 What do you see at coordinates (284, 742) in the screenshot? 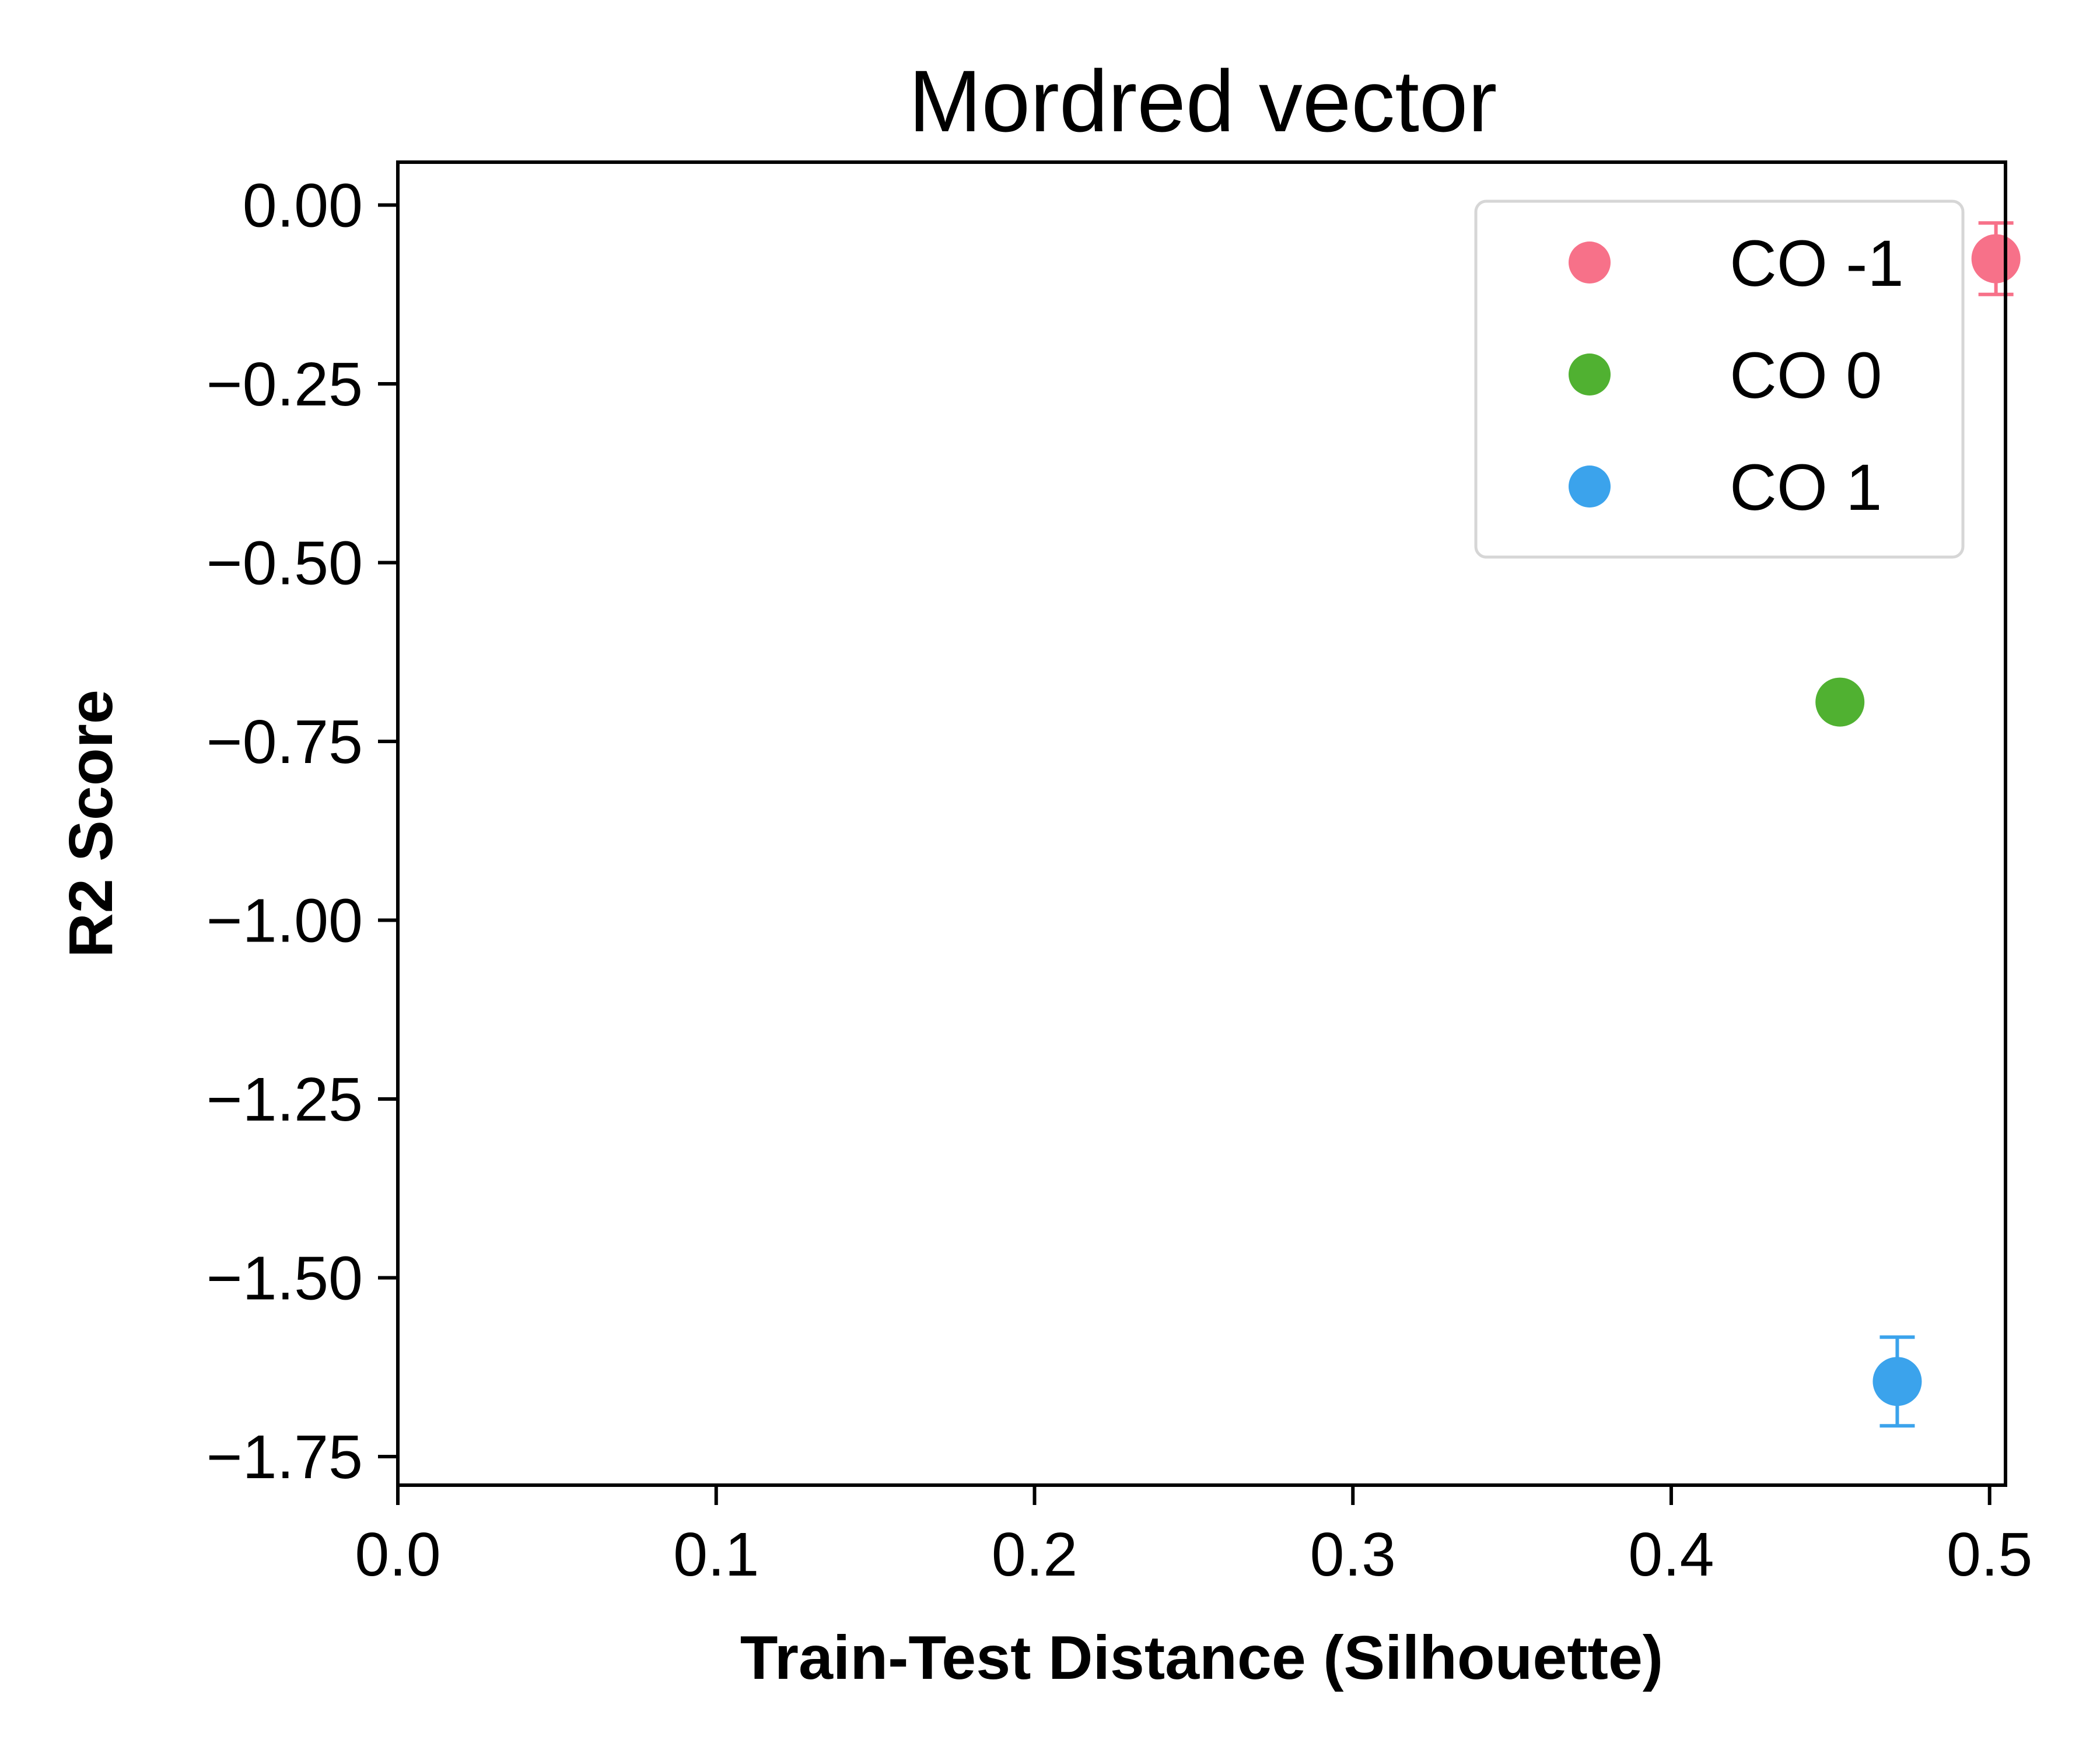
I see `y-tick-label: −0.75` at bounding box center [284, 742].